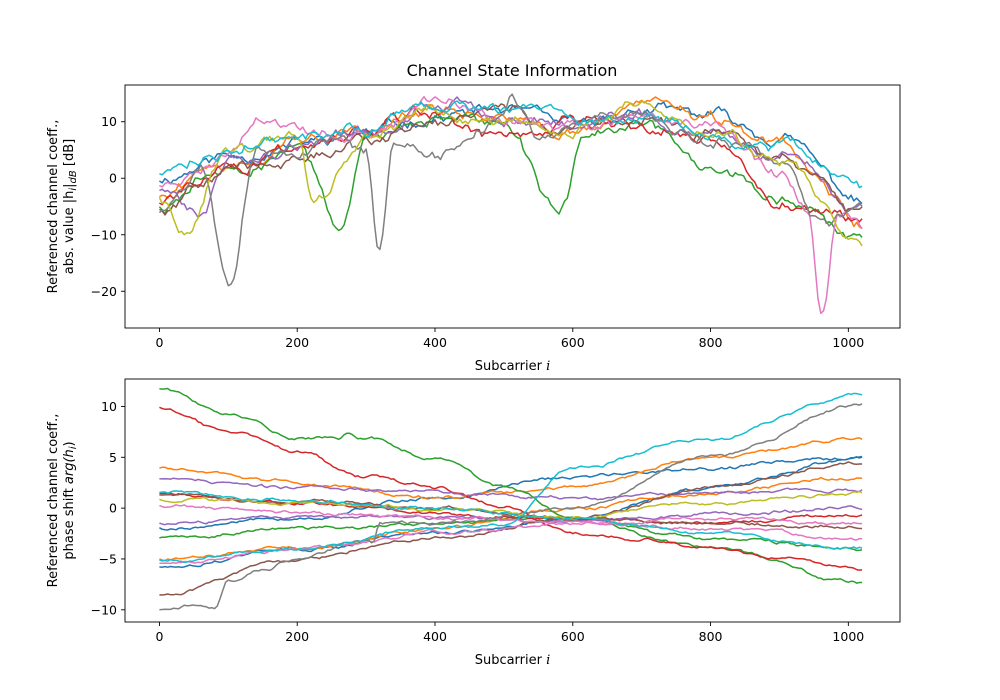 The height and width of the screenshot is (700, 1000). What do you see at coordinates (512, 70) in the screenshot?
I see `figure-title: Channel State Information` at bounding box center [512, 70].